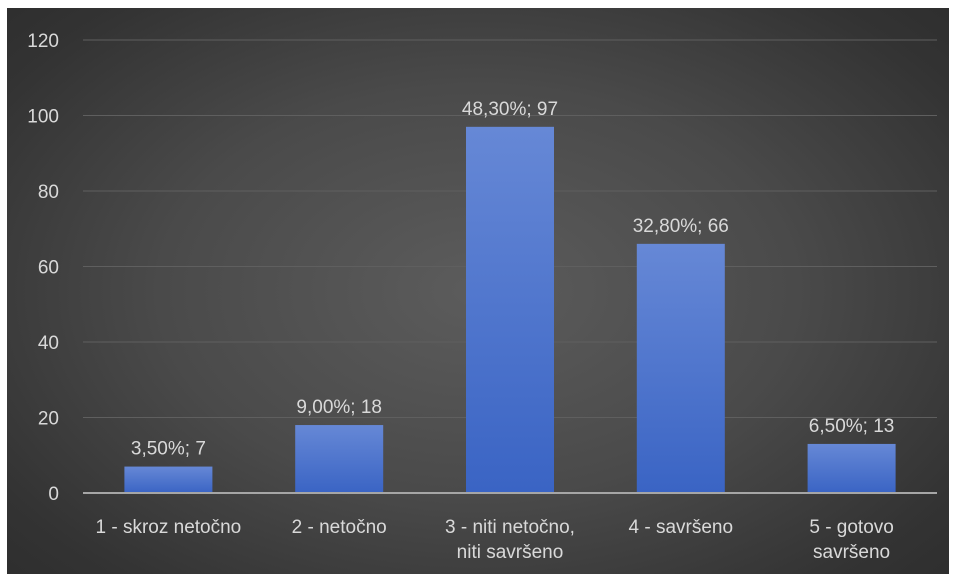 The width and height of the screenshot is (956, 578). I want to click on y-tick-label: 120, so click(43, 41).